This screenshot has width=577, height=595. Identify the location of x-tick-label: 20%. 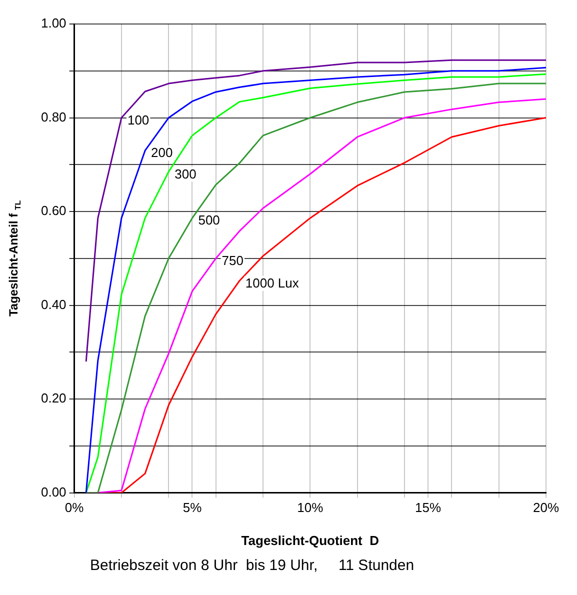
(546, 508).